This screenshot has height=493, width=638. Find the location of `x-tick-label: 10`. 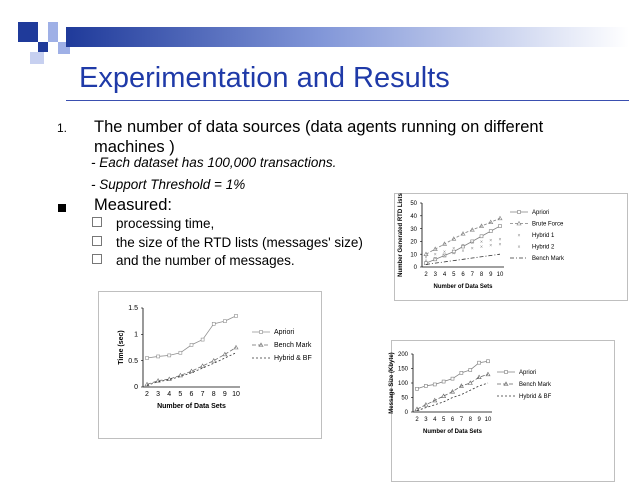

x-tick-label: 10 is located at coordinates (236, 394).